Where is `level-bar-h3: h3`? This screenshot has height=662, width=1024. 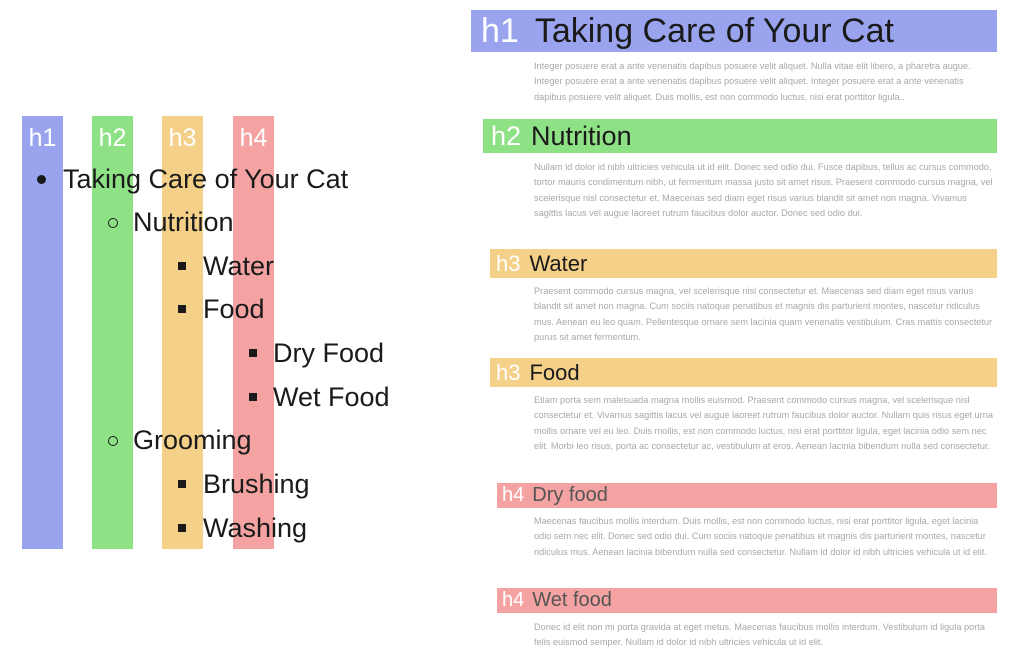 level-bar-h3: h3 is located at coordinates (182, 332).